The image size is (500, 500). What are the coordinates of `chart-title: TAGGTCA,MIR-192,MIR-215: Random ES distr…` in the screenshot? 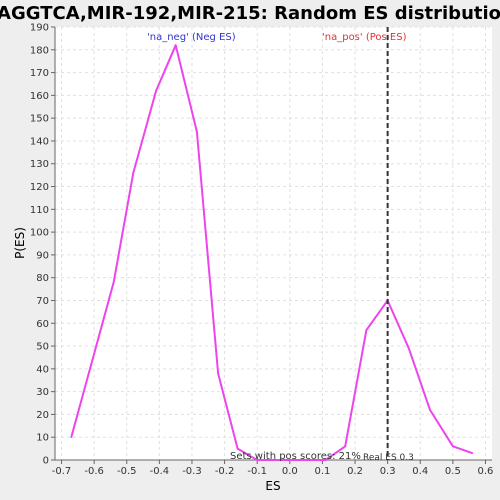 It's located at (250, 13).